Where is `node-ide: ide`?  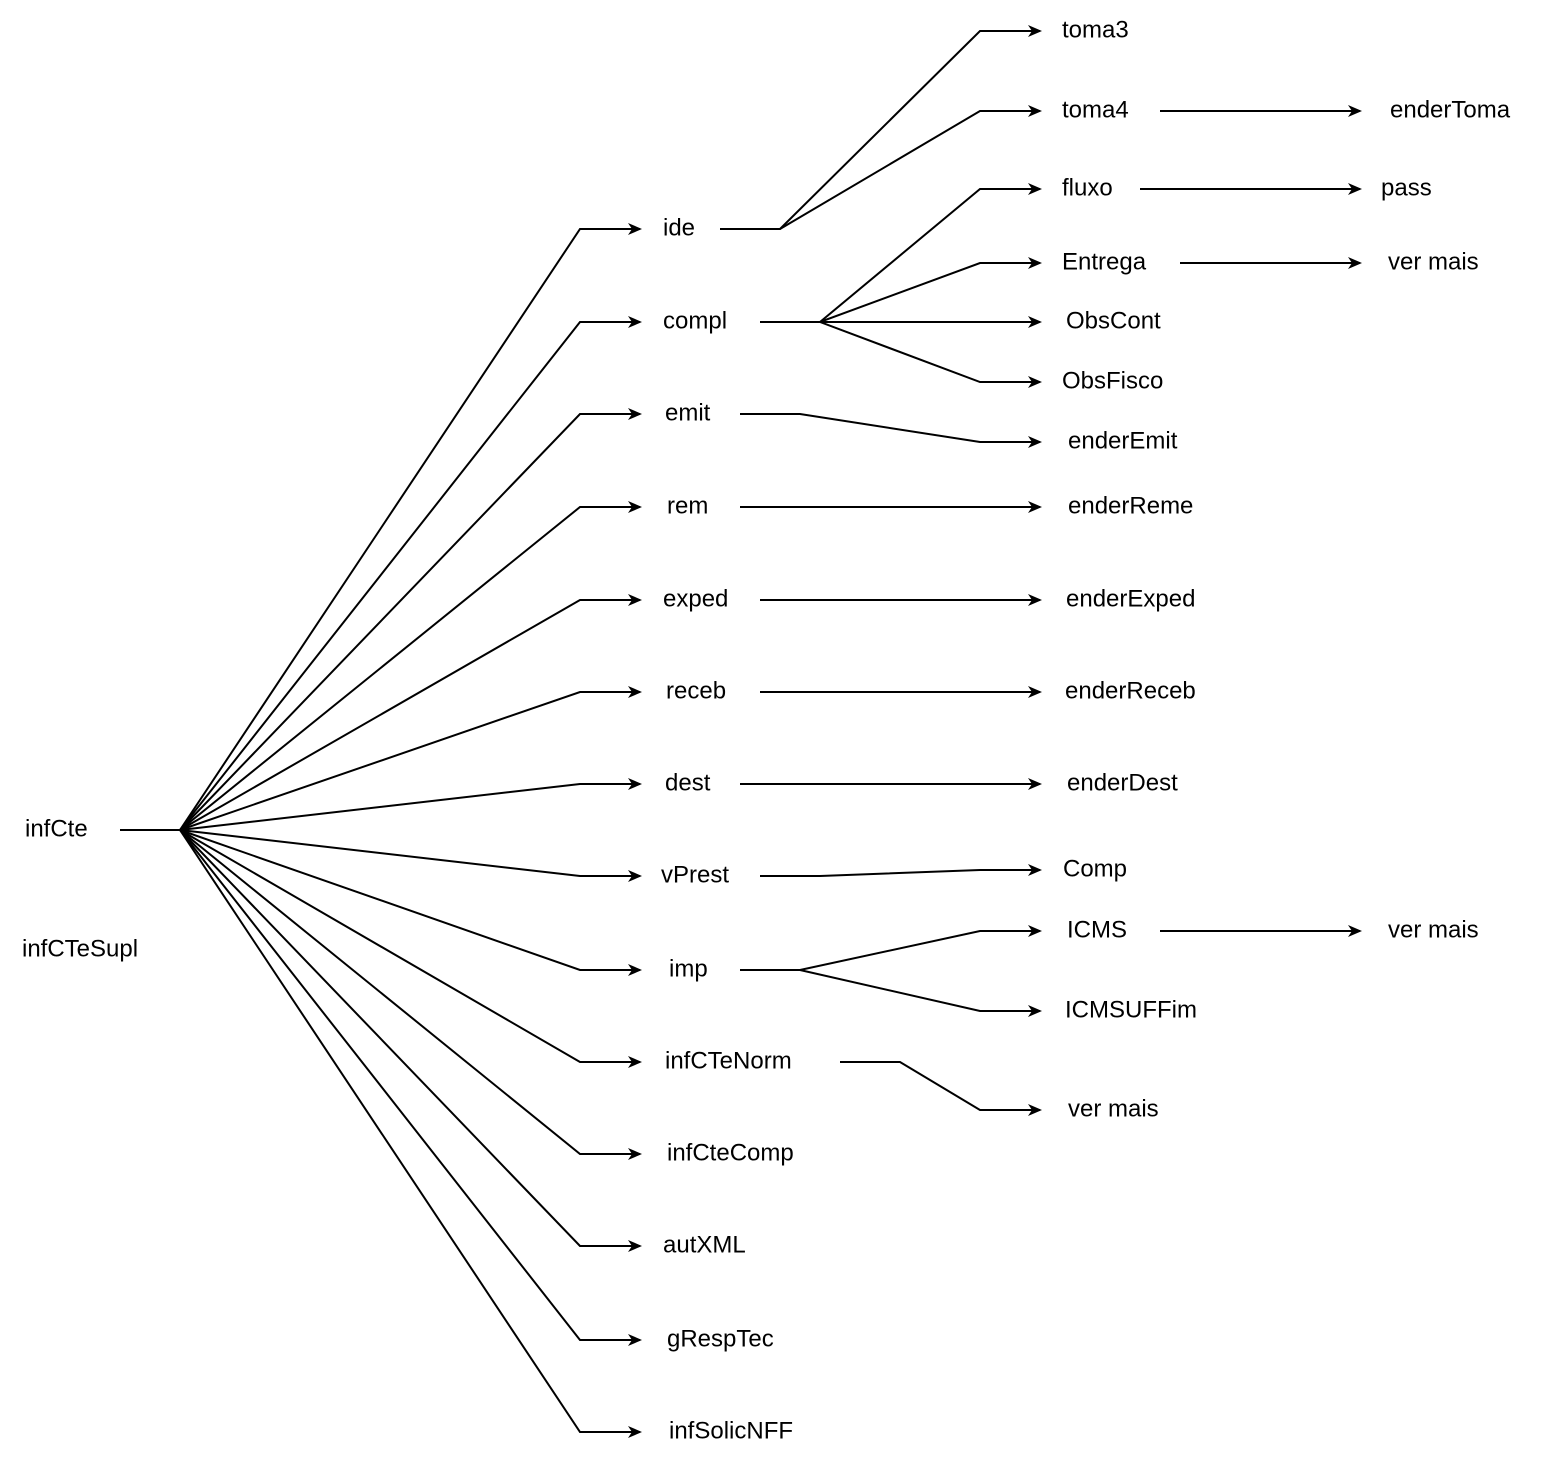 node-ide: ide is located at coordinates (679, 227).